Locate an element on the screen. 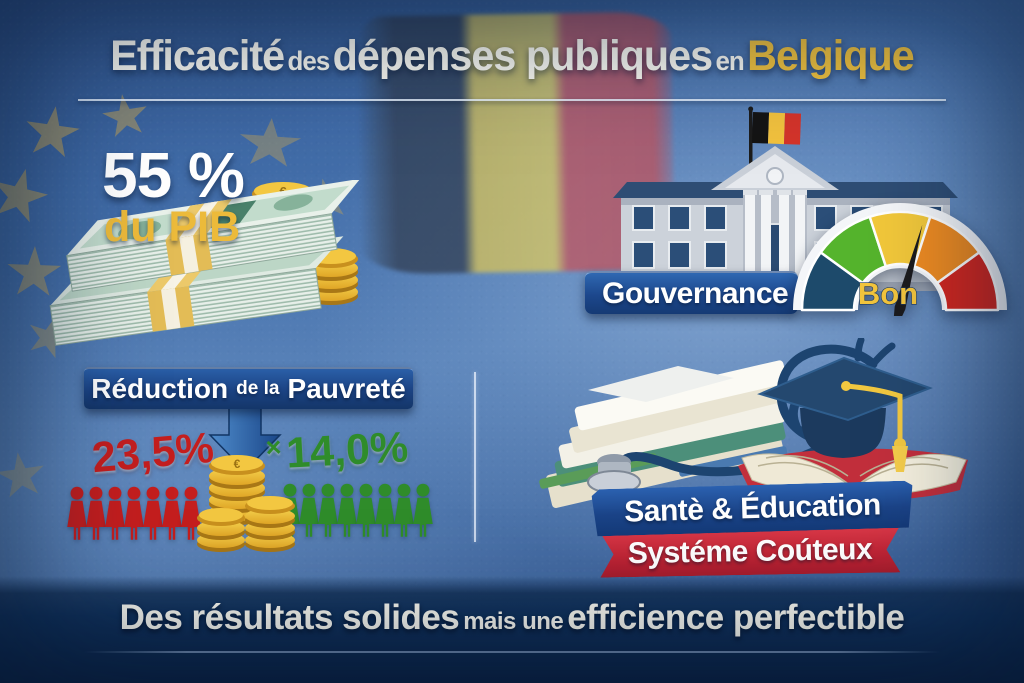 Image resolution: width=1024 pixels, height=683 pixels. footer-part: Des résultats solides is located at coordinates (289, 617).